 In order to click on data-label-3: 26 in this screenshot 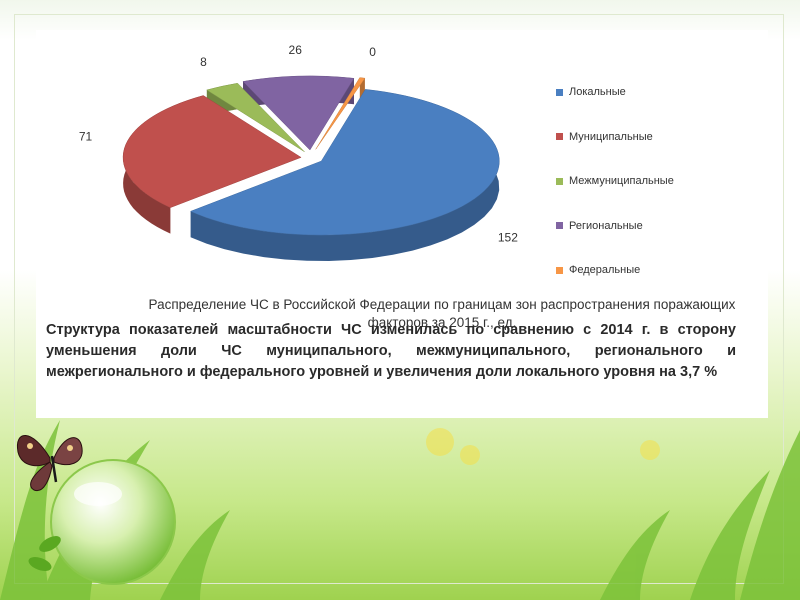, I will do `click(296, 50)`.